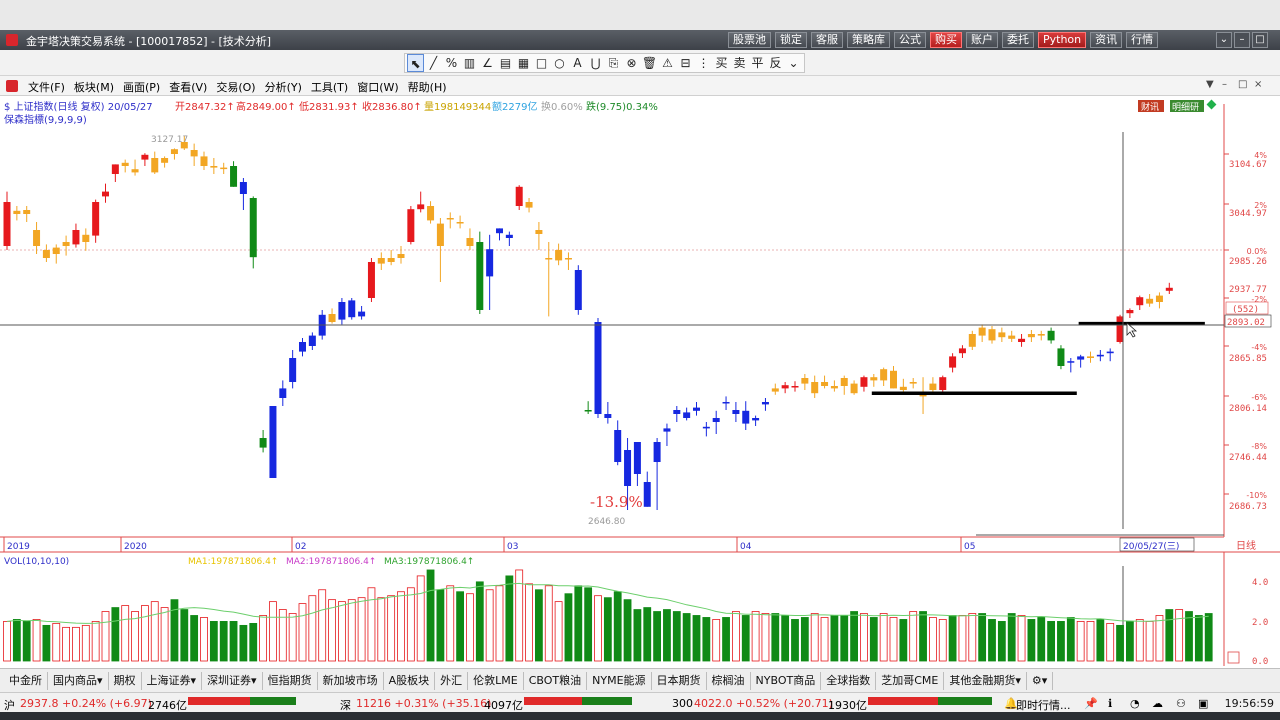  I want to click on market-tab: A股板块, so click(410, 681).